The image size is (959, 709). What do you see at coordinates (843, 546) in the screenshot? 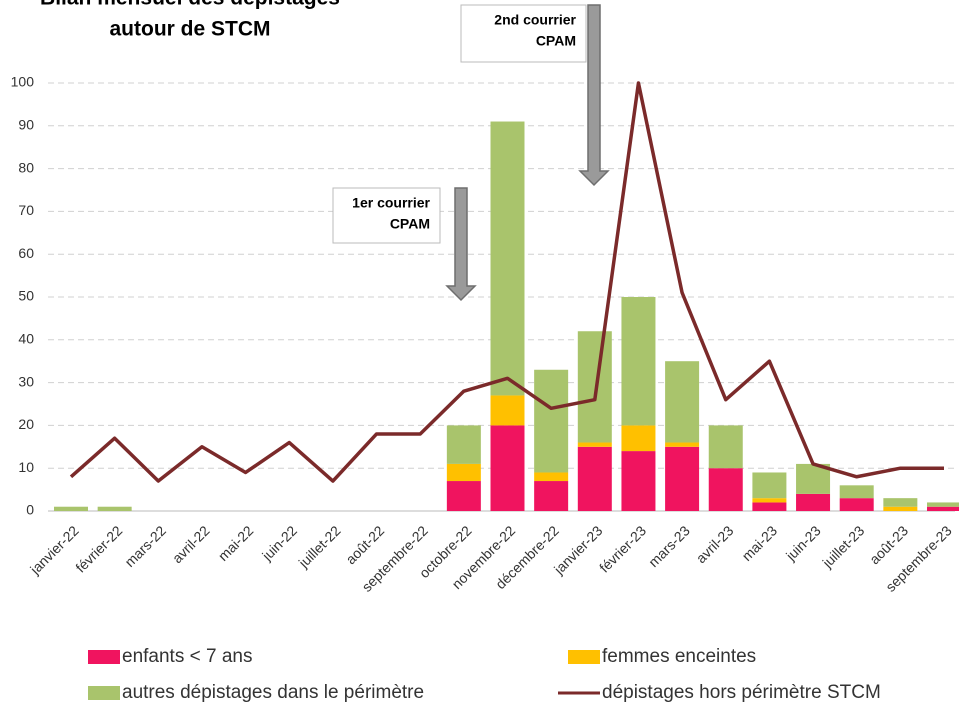
I see `x-tick-label: juillet-23` at bounding box center [843, 546].